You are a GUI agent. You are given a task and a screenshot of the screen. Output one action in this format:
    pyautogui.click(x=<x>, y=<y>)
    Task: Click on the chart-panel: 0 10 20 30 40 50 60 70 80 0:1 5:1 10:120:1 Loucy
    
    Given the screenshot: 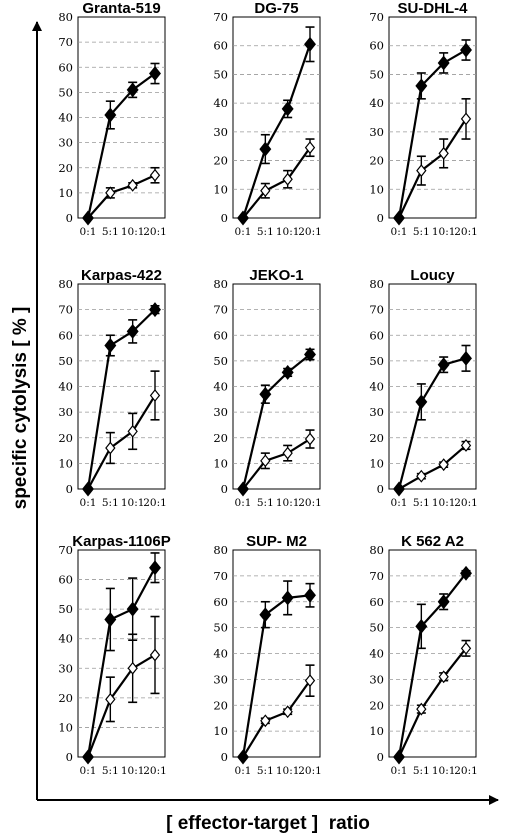 What is the action you would take?
    pyautogui.click(x=423, y=388)
    